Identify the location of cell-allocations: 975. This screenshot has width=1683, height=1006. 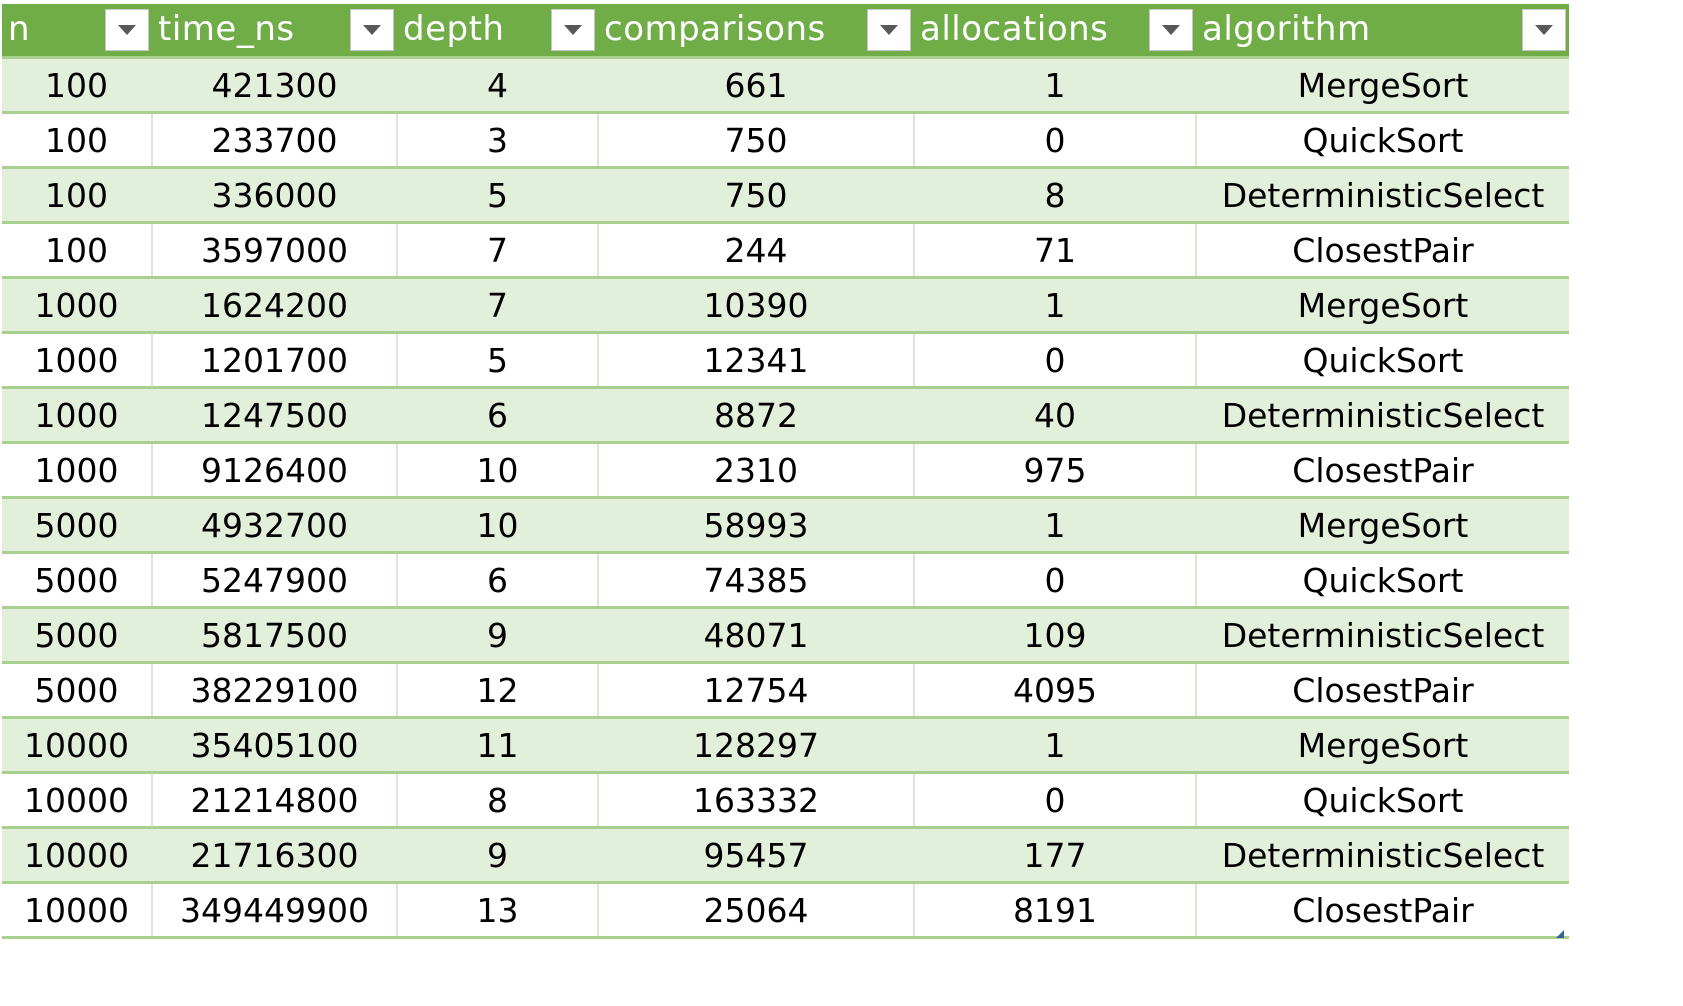
(1054, 470).